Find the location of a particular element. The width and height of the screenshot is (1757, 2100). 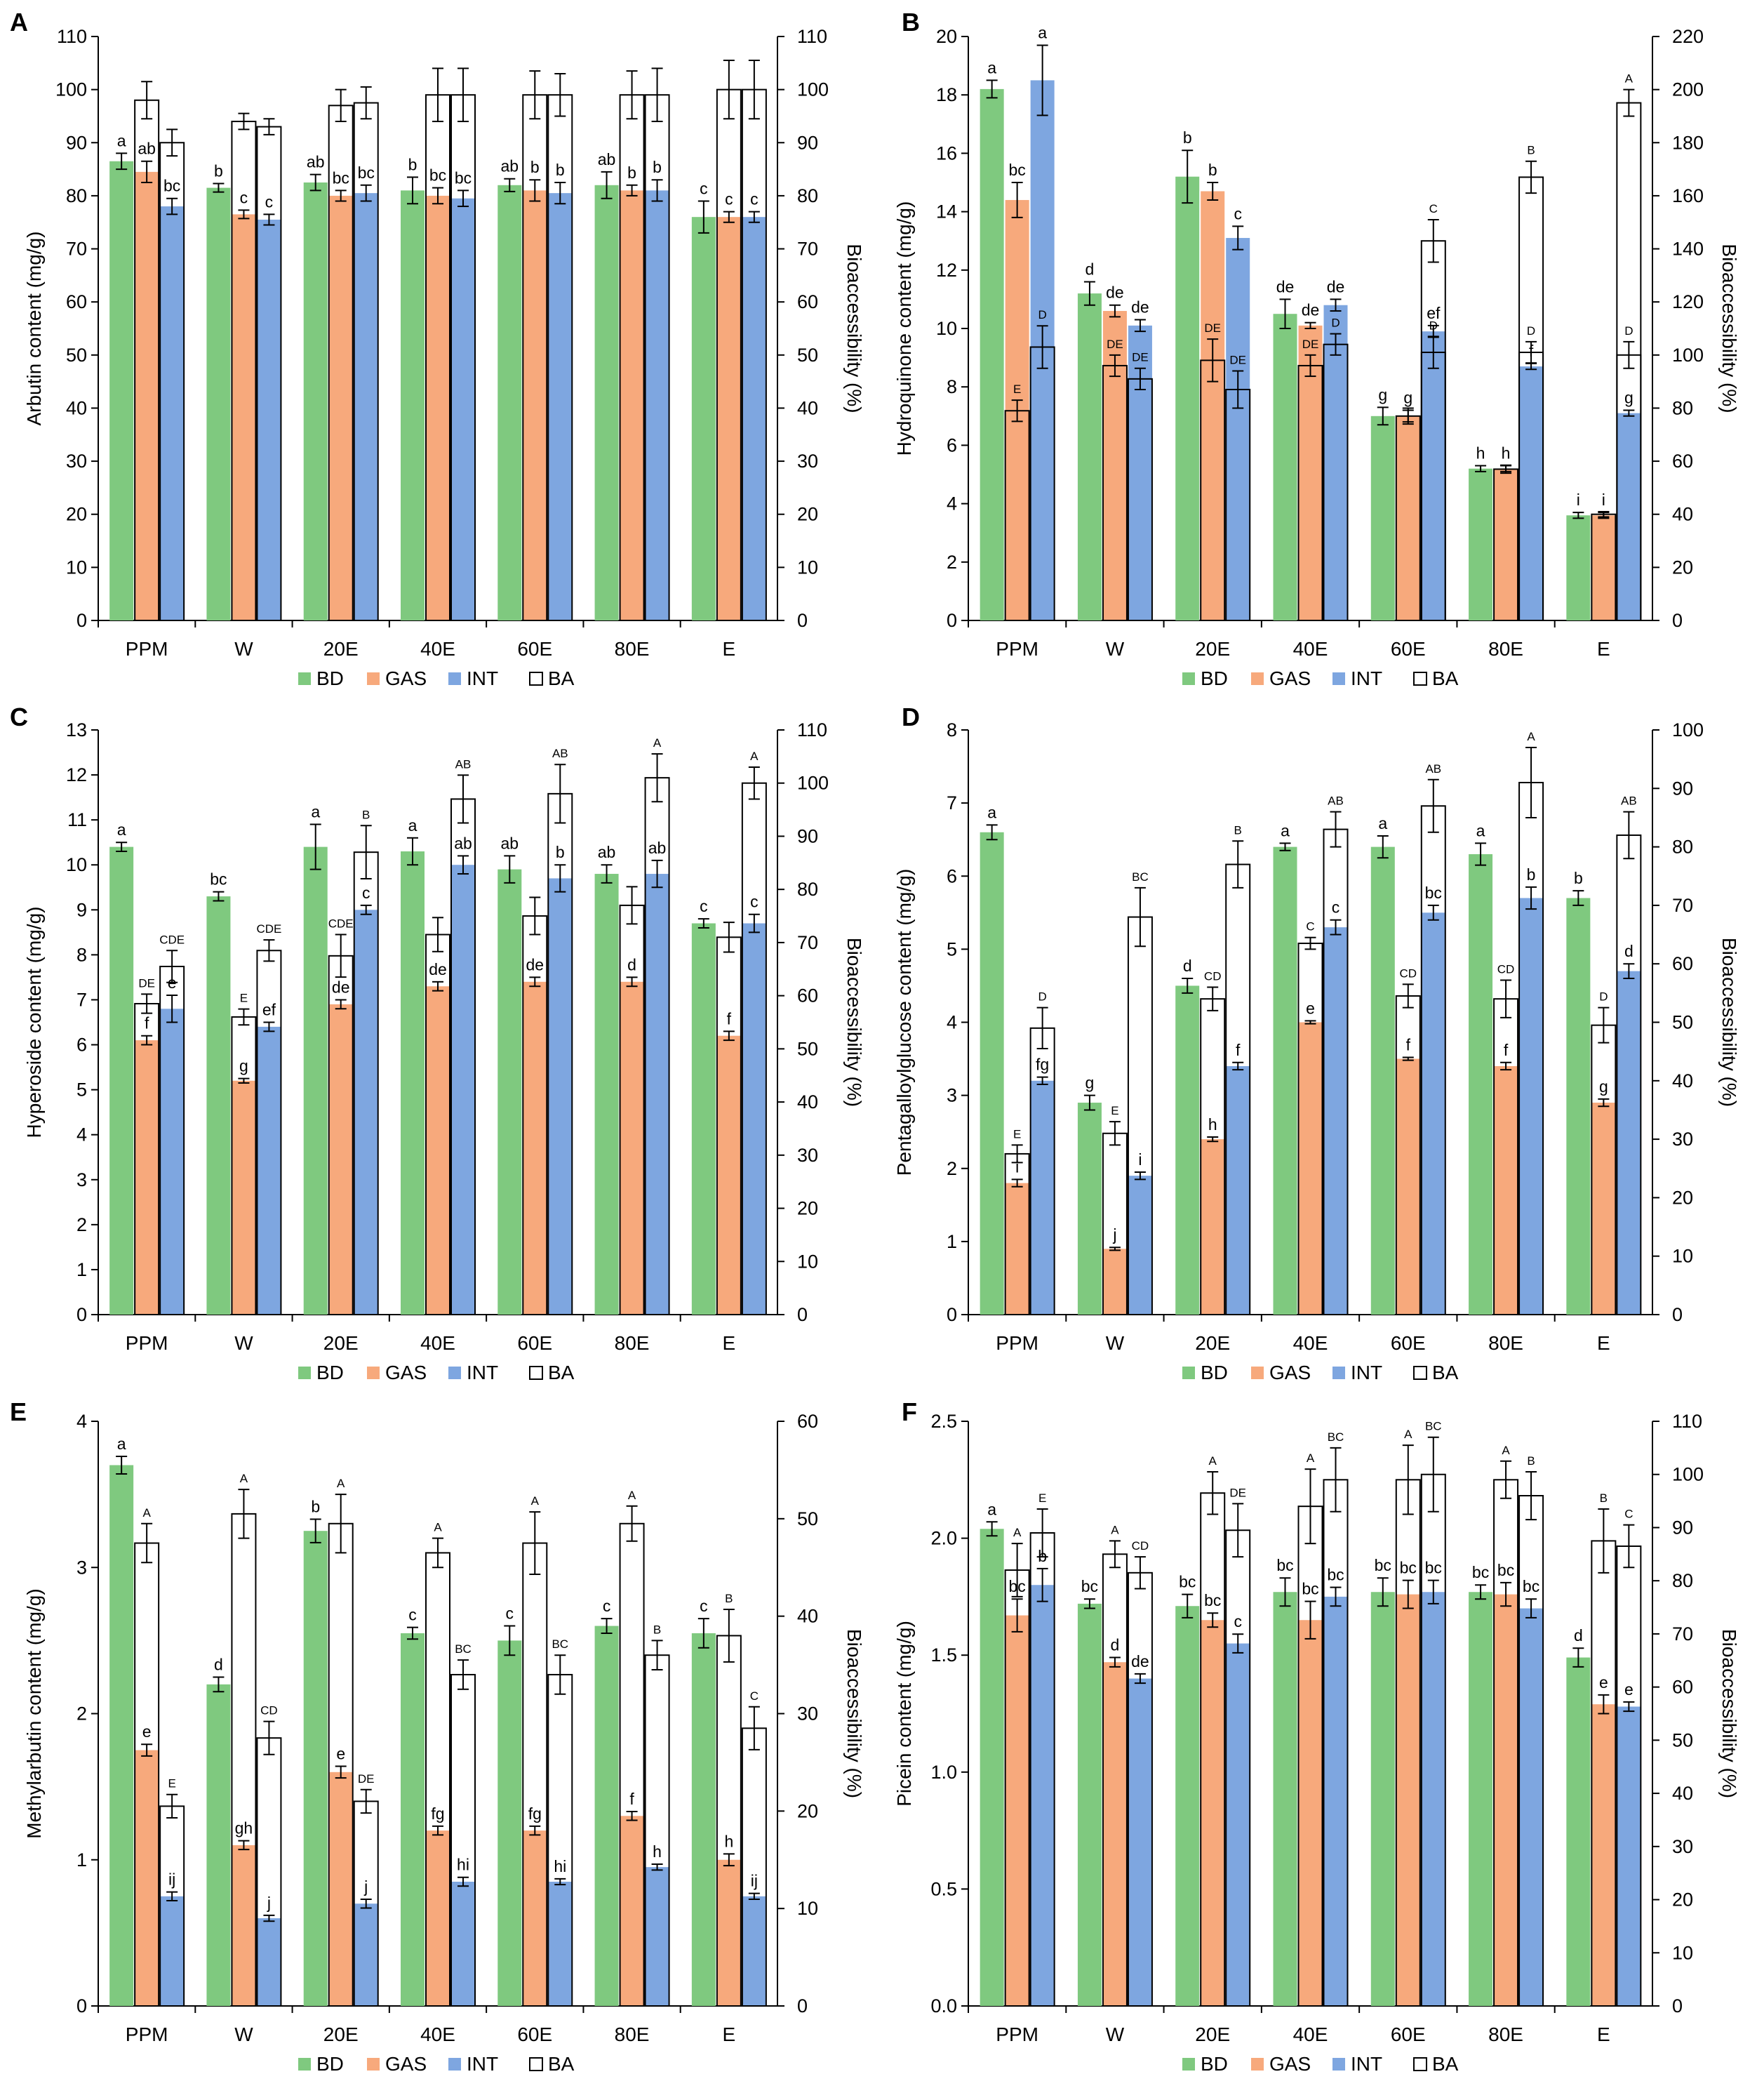

y-tick-label-right: 0 is located at coordinates (802, 2005).